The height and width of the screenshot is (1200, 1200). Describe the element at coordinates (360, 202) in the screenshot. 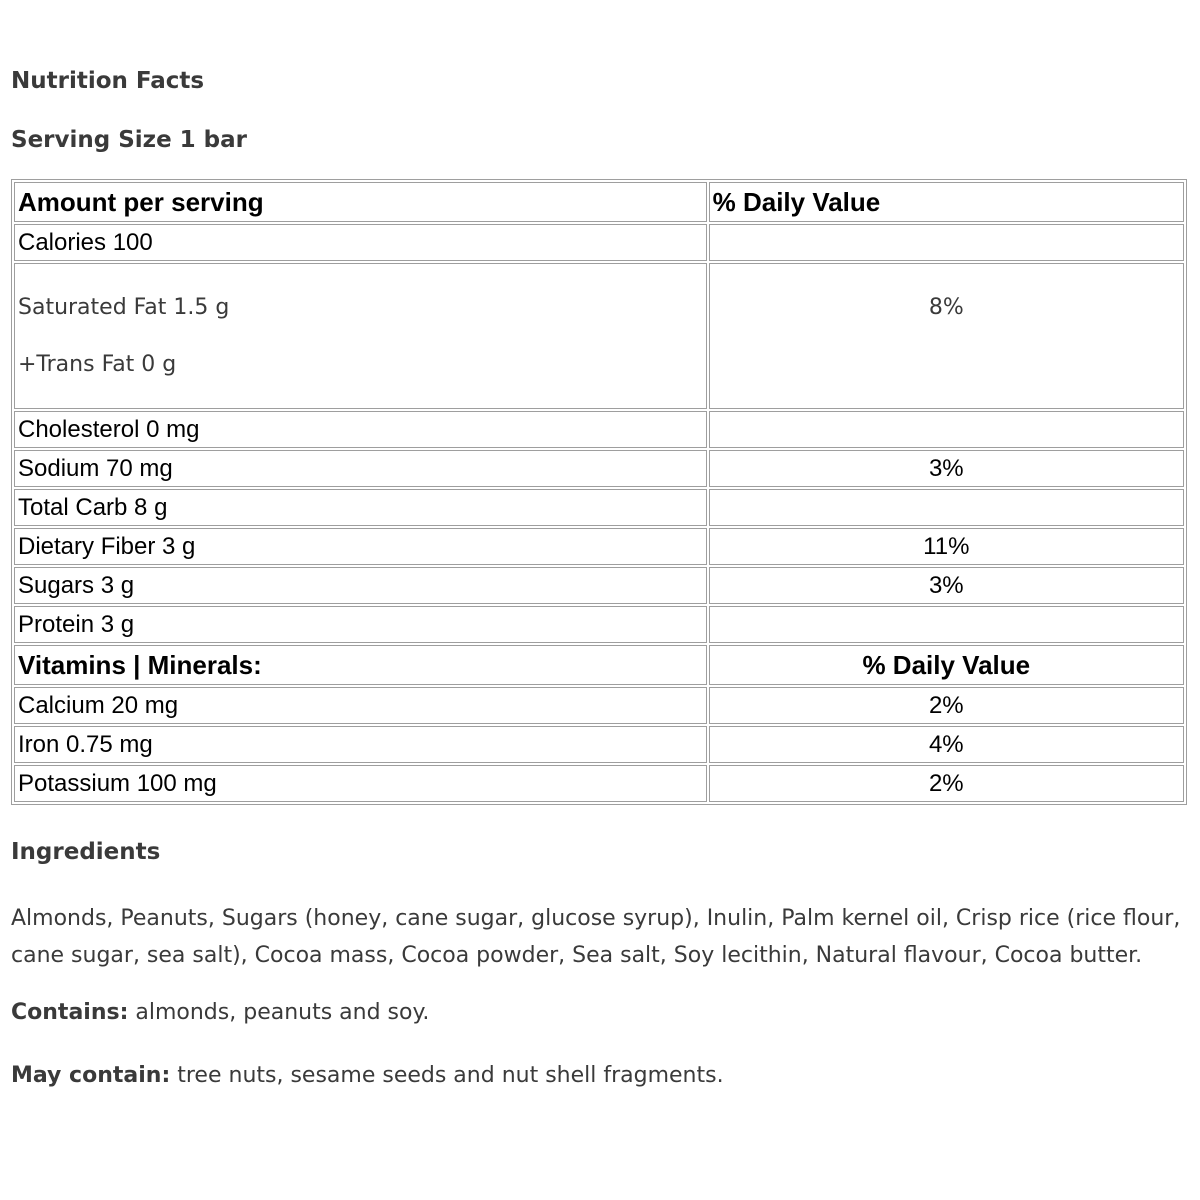

I see `column-header-amount: Amount per serving` at that location.